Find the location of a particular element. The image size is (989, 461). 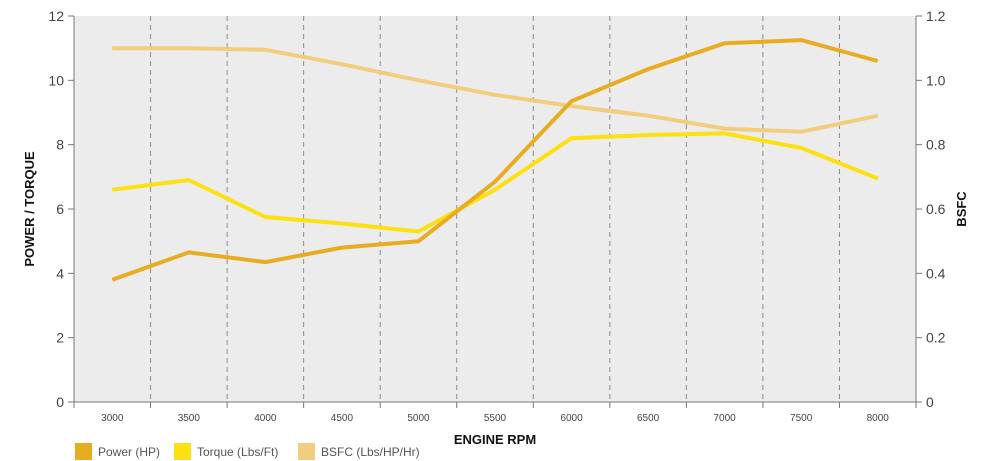

y-axis-left-title: POWER / TORQUE is located at coordinates (29, 209).